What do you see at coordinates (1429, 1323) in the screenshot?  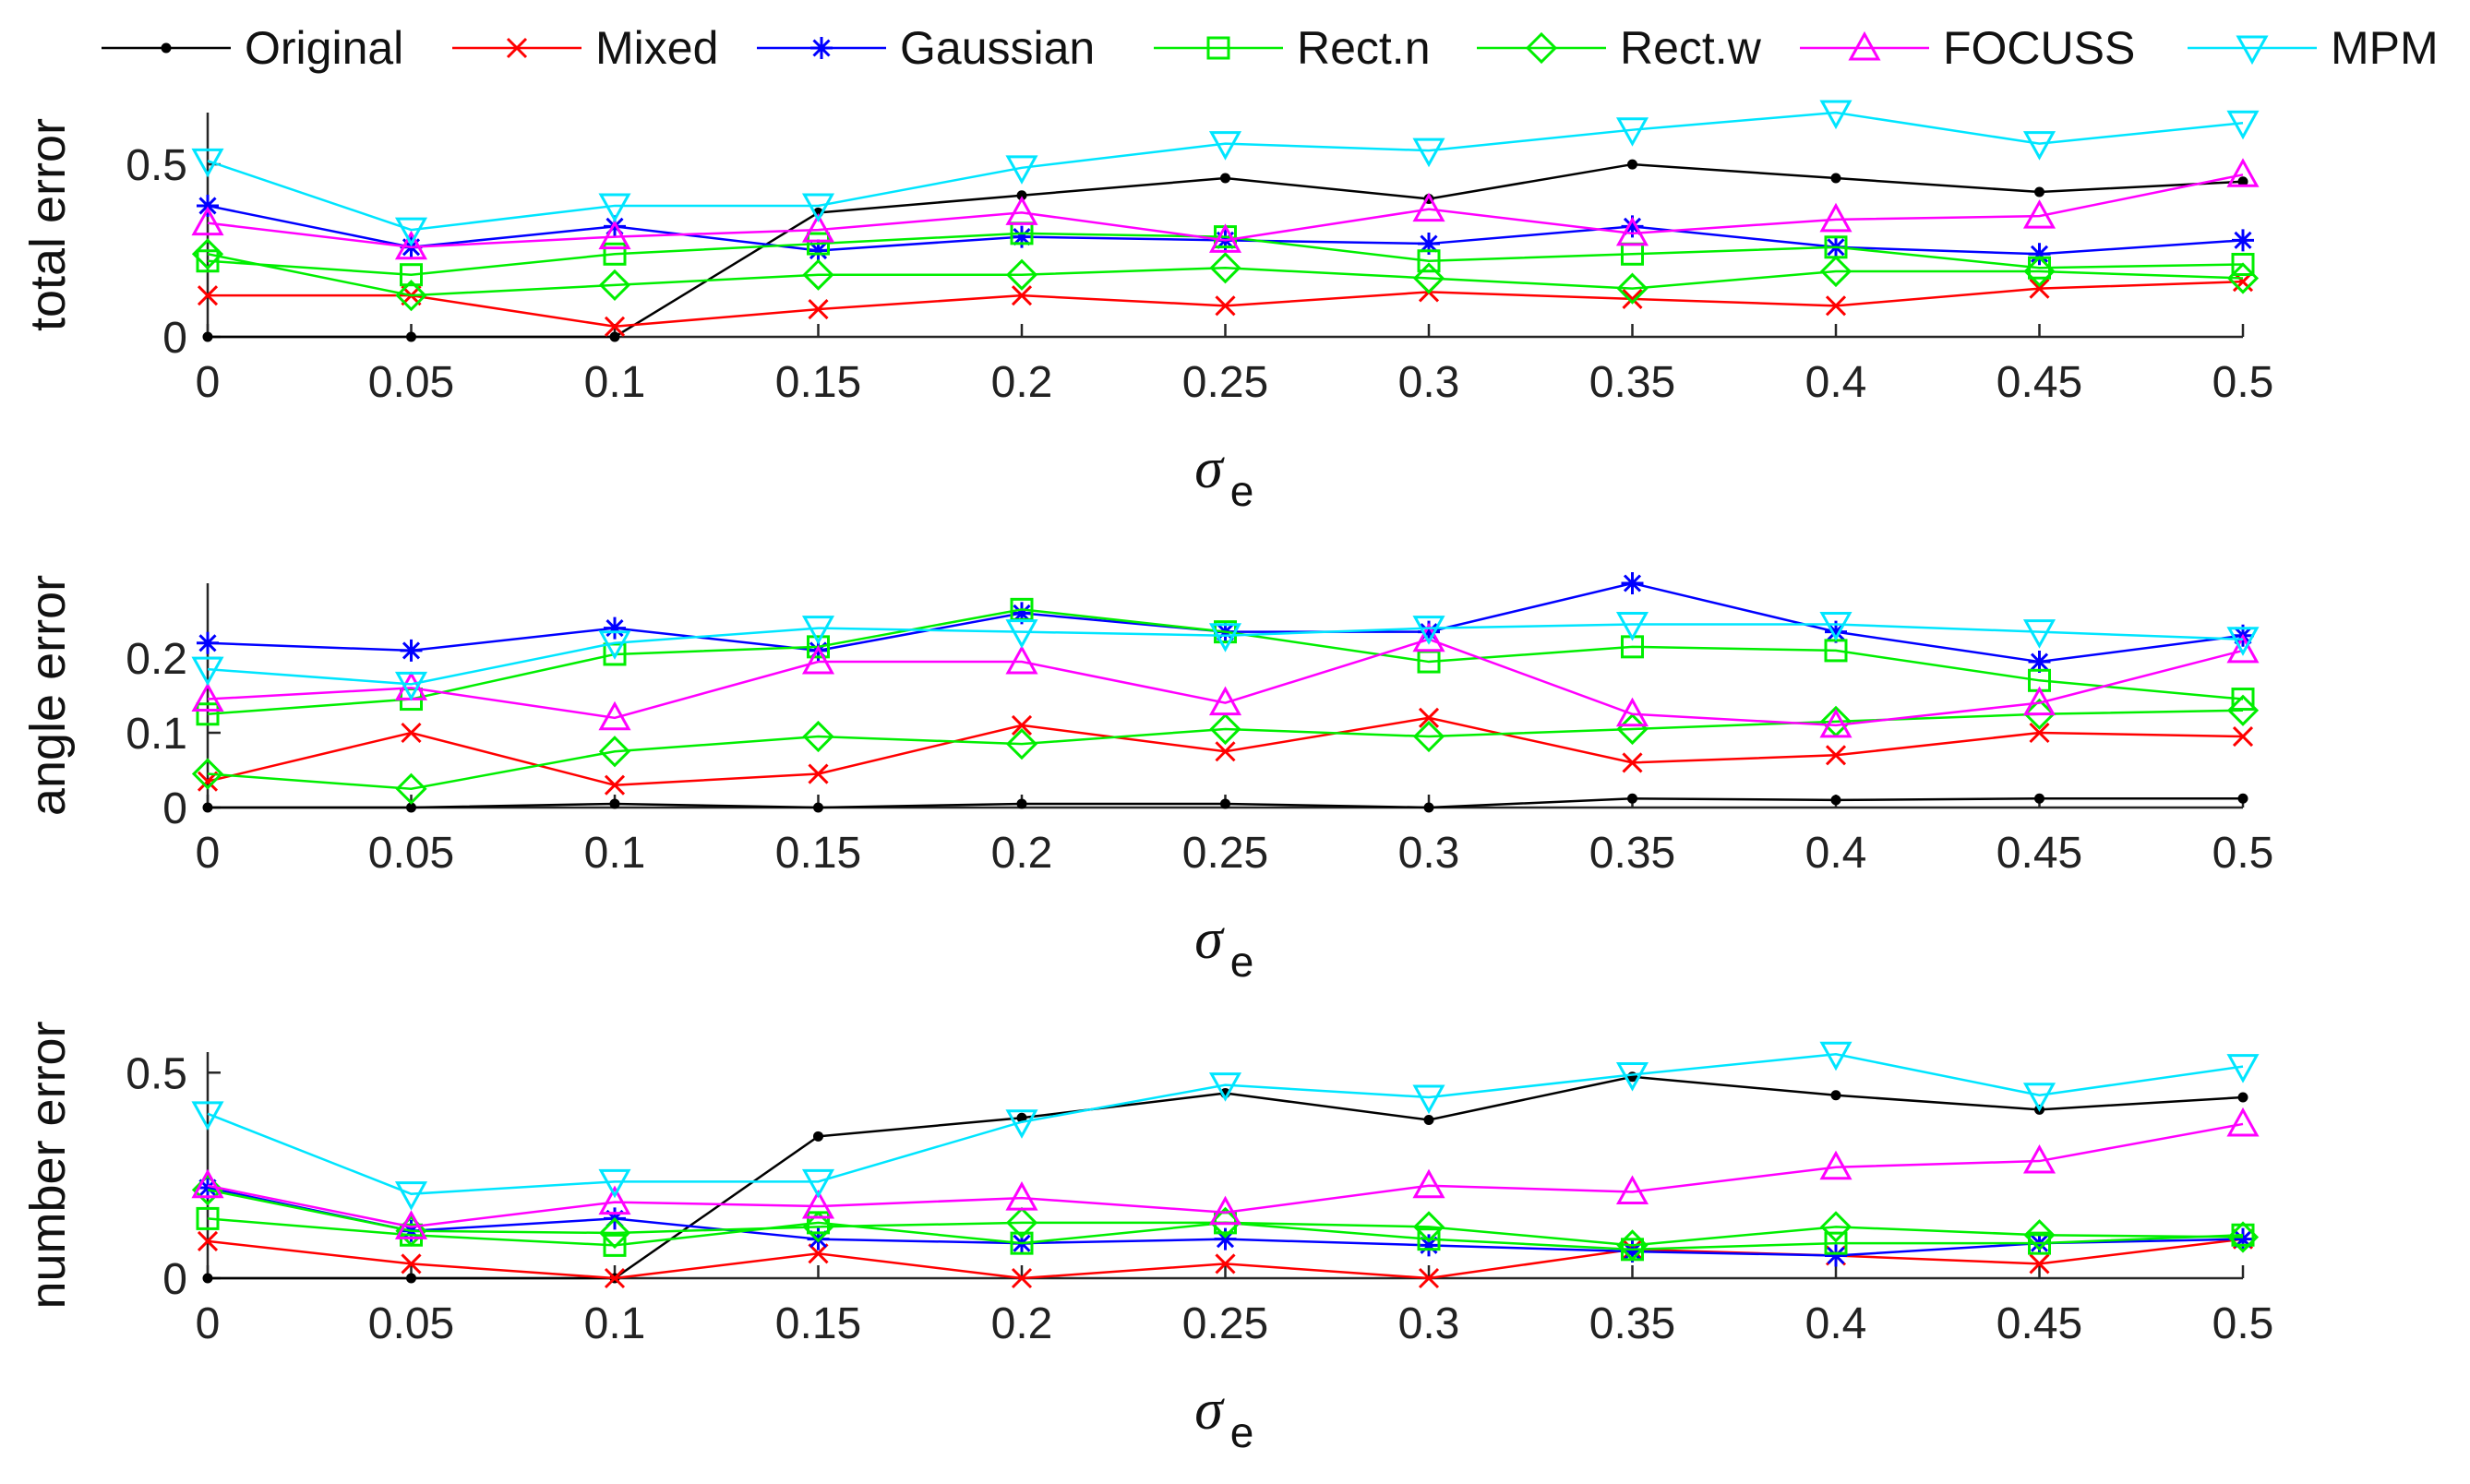 I see `x-tick-label: 0.3` at bounding box center [1429, 1323].